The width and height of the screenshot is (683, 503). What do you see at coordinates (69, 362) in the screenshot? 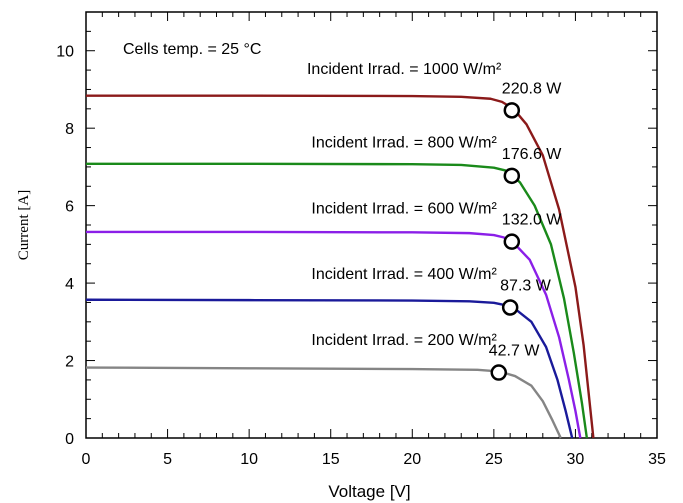
I see `y-tick-label: 2` at bounding box center [69, 362].